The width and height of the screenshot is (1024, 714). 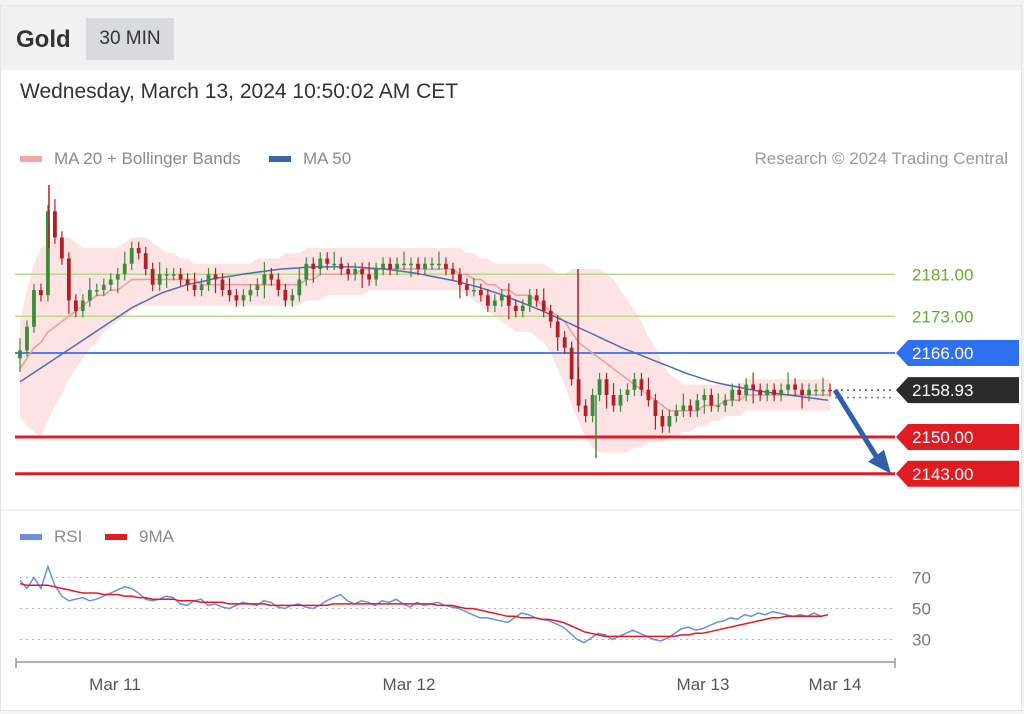 What do you see at coordinates (116, 537) in the screenshot?
I see `legend-rsi-ma-swatch` at bounding box center [116, 537].